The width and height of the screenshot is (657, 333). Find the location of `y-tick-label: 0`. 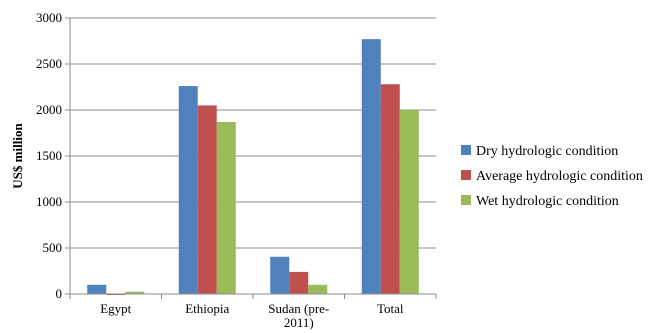

y-tick-label: 0 is located at coordinates (59, 293).